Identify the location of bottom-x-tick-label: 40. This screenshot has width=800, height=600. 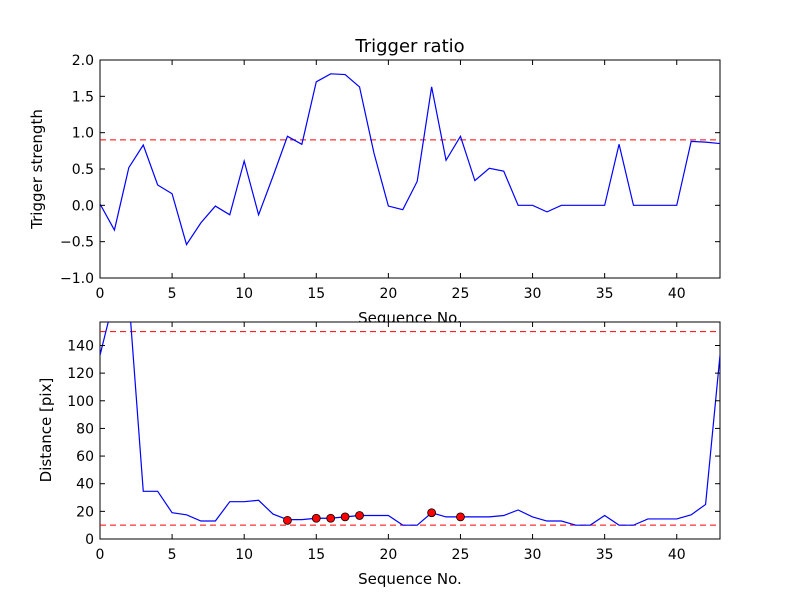
(677, 555).